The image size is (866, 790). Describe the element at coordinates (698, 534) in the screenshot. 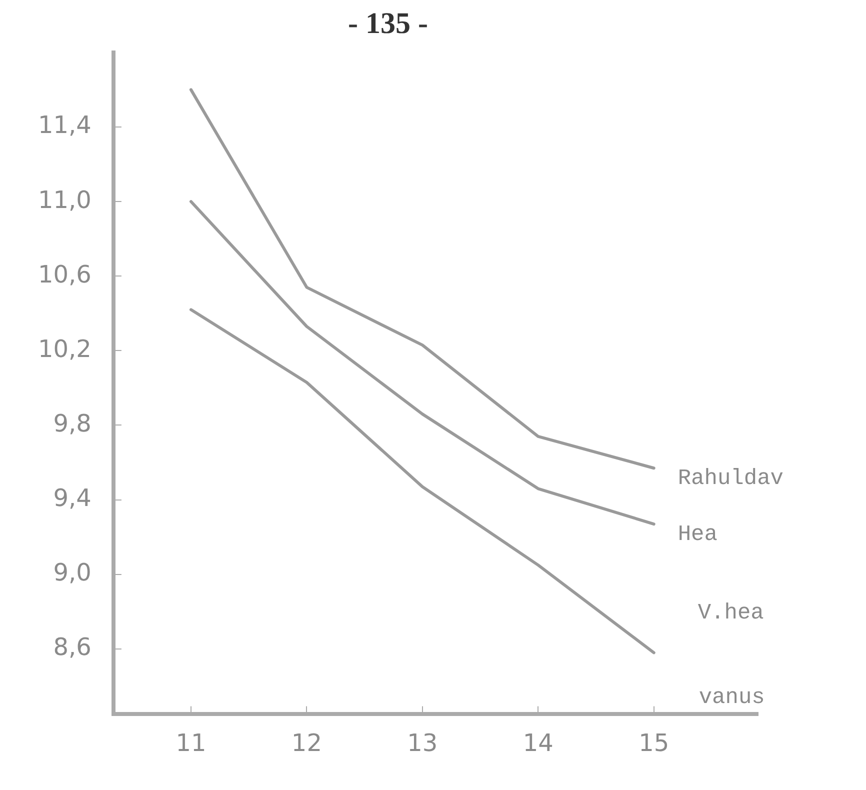

I see `series-label: Hea` at that location.